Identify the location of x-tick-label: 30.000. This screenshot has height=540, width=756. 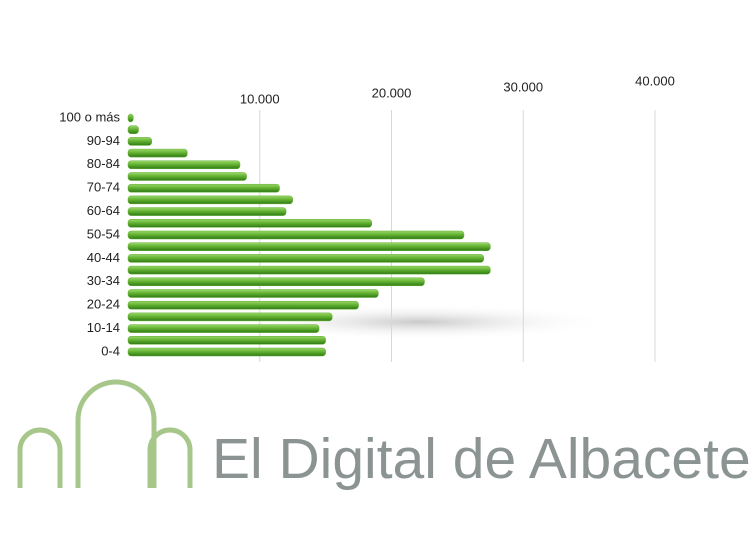
(523, 86).